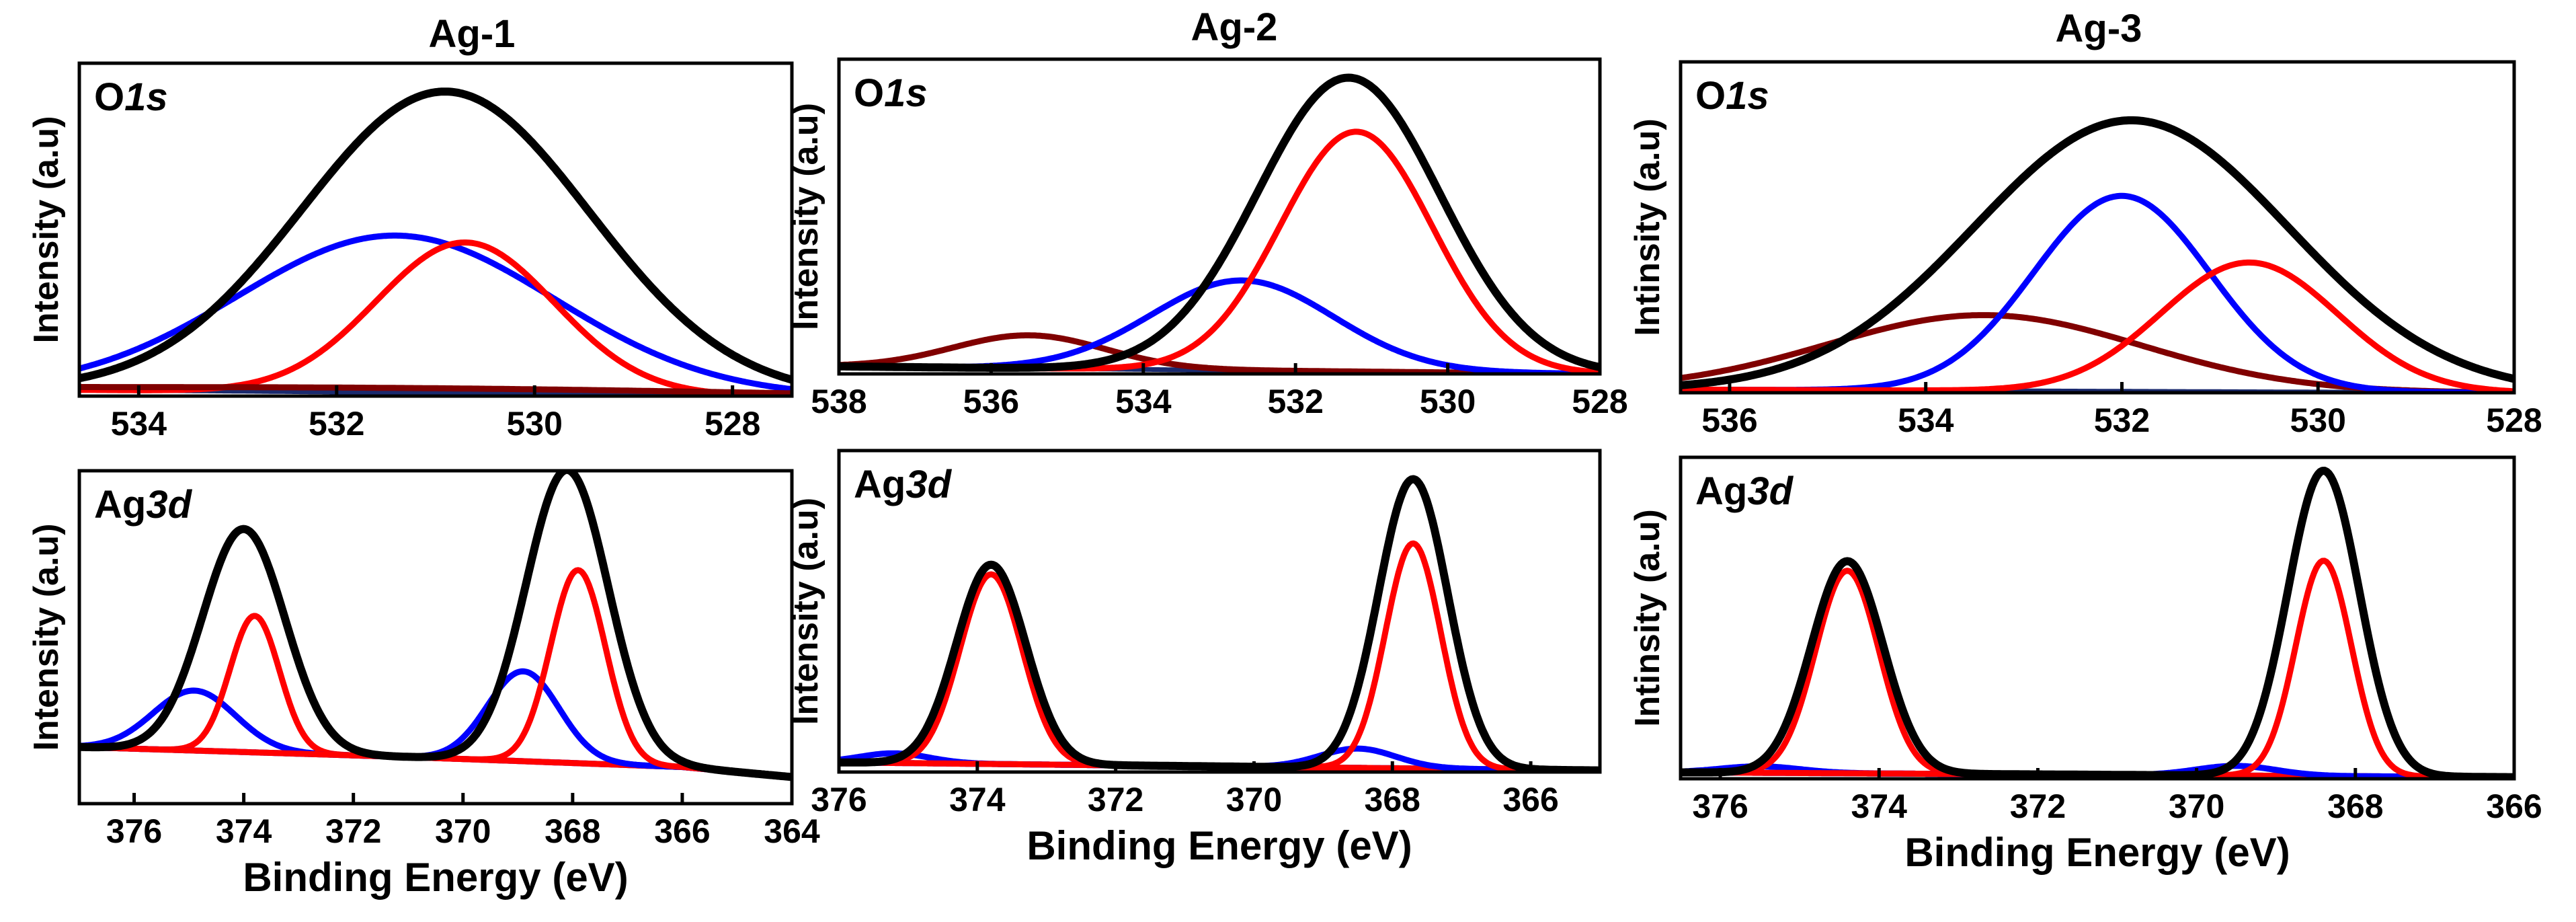 Image resolution: width=2576 pixels, height=922 pixels. I want to click on panel-o-3: 536 534 532 530 528 O1s Intinsity (a.u), so click(2085, 249).